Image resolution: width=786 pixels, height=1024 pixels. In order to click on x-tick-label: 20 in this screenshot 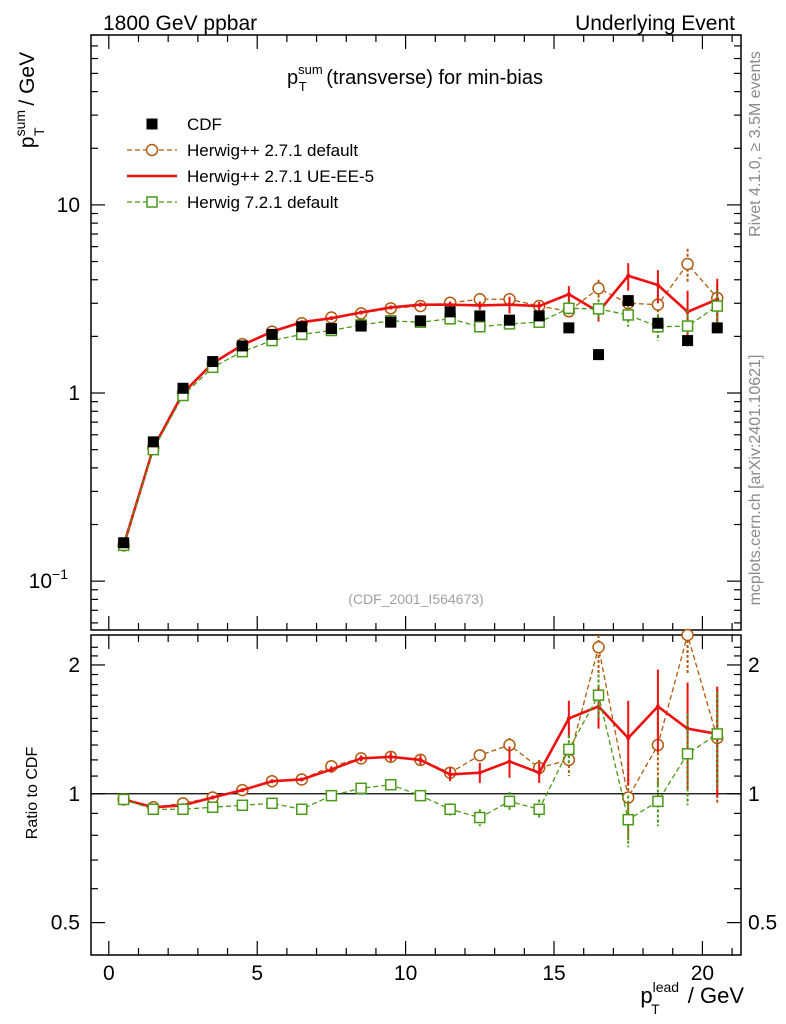, I will do `click(702, 973)`.